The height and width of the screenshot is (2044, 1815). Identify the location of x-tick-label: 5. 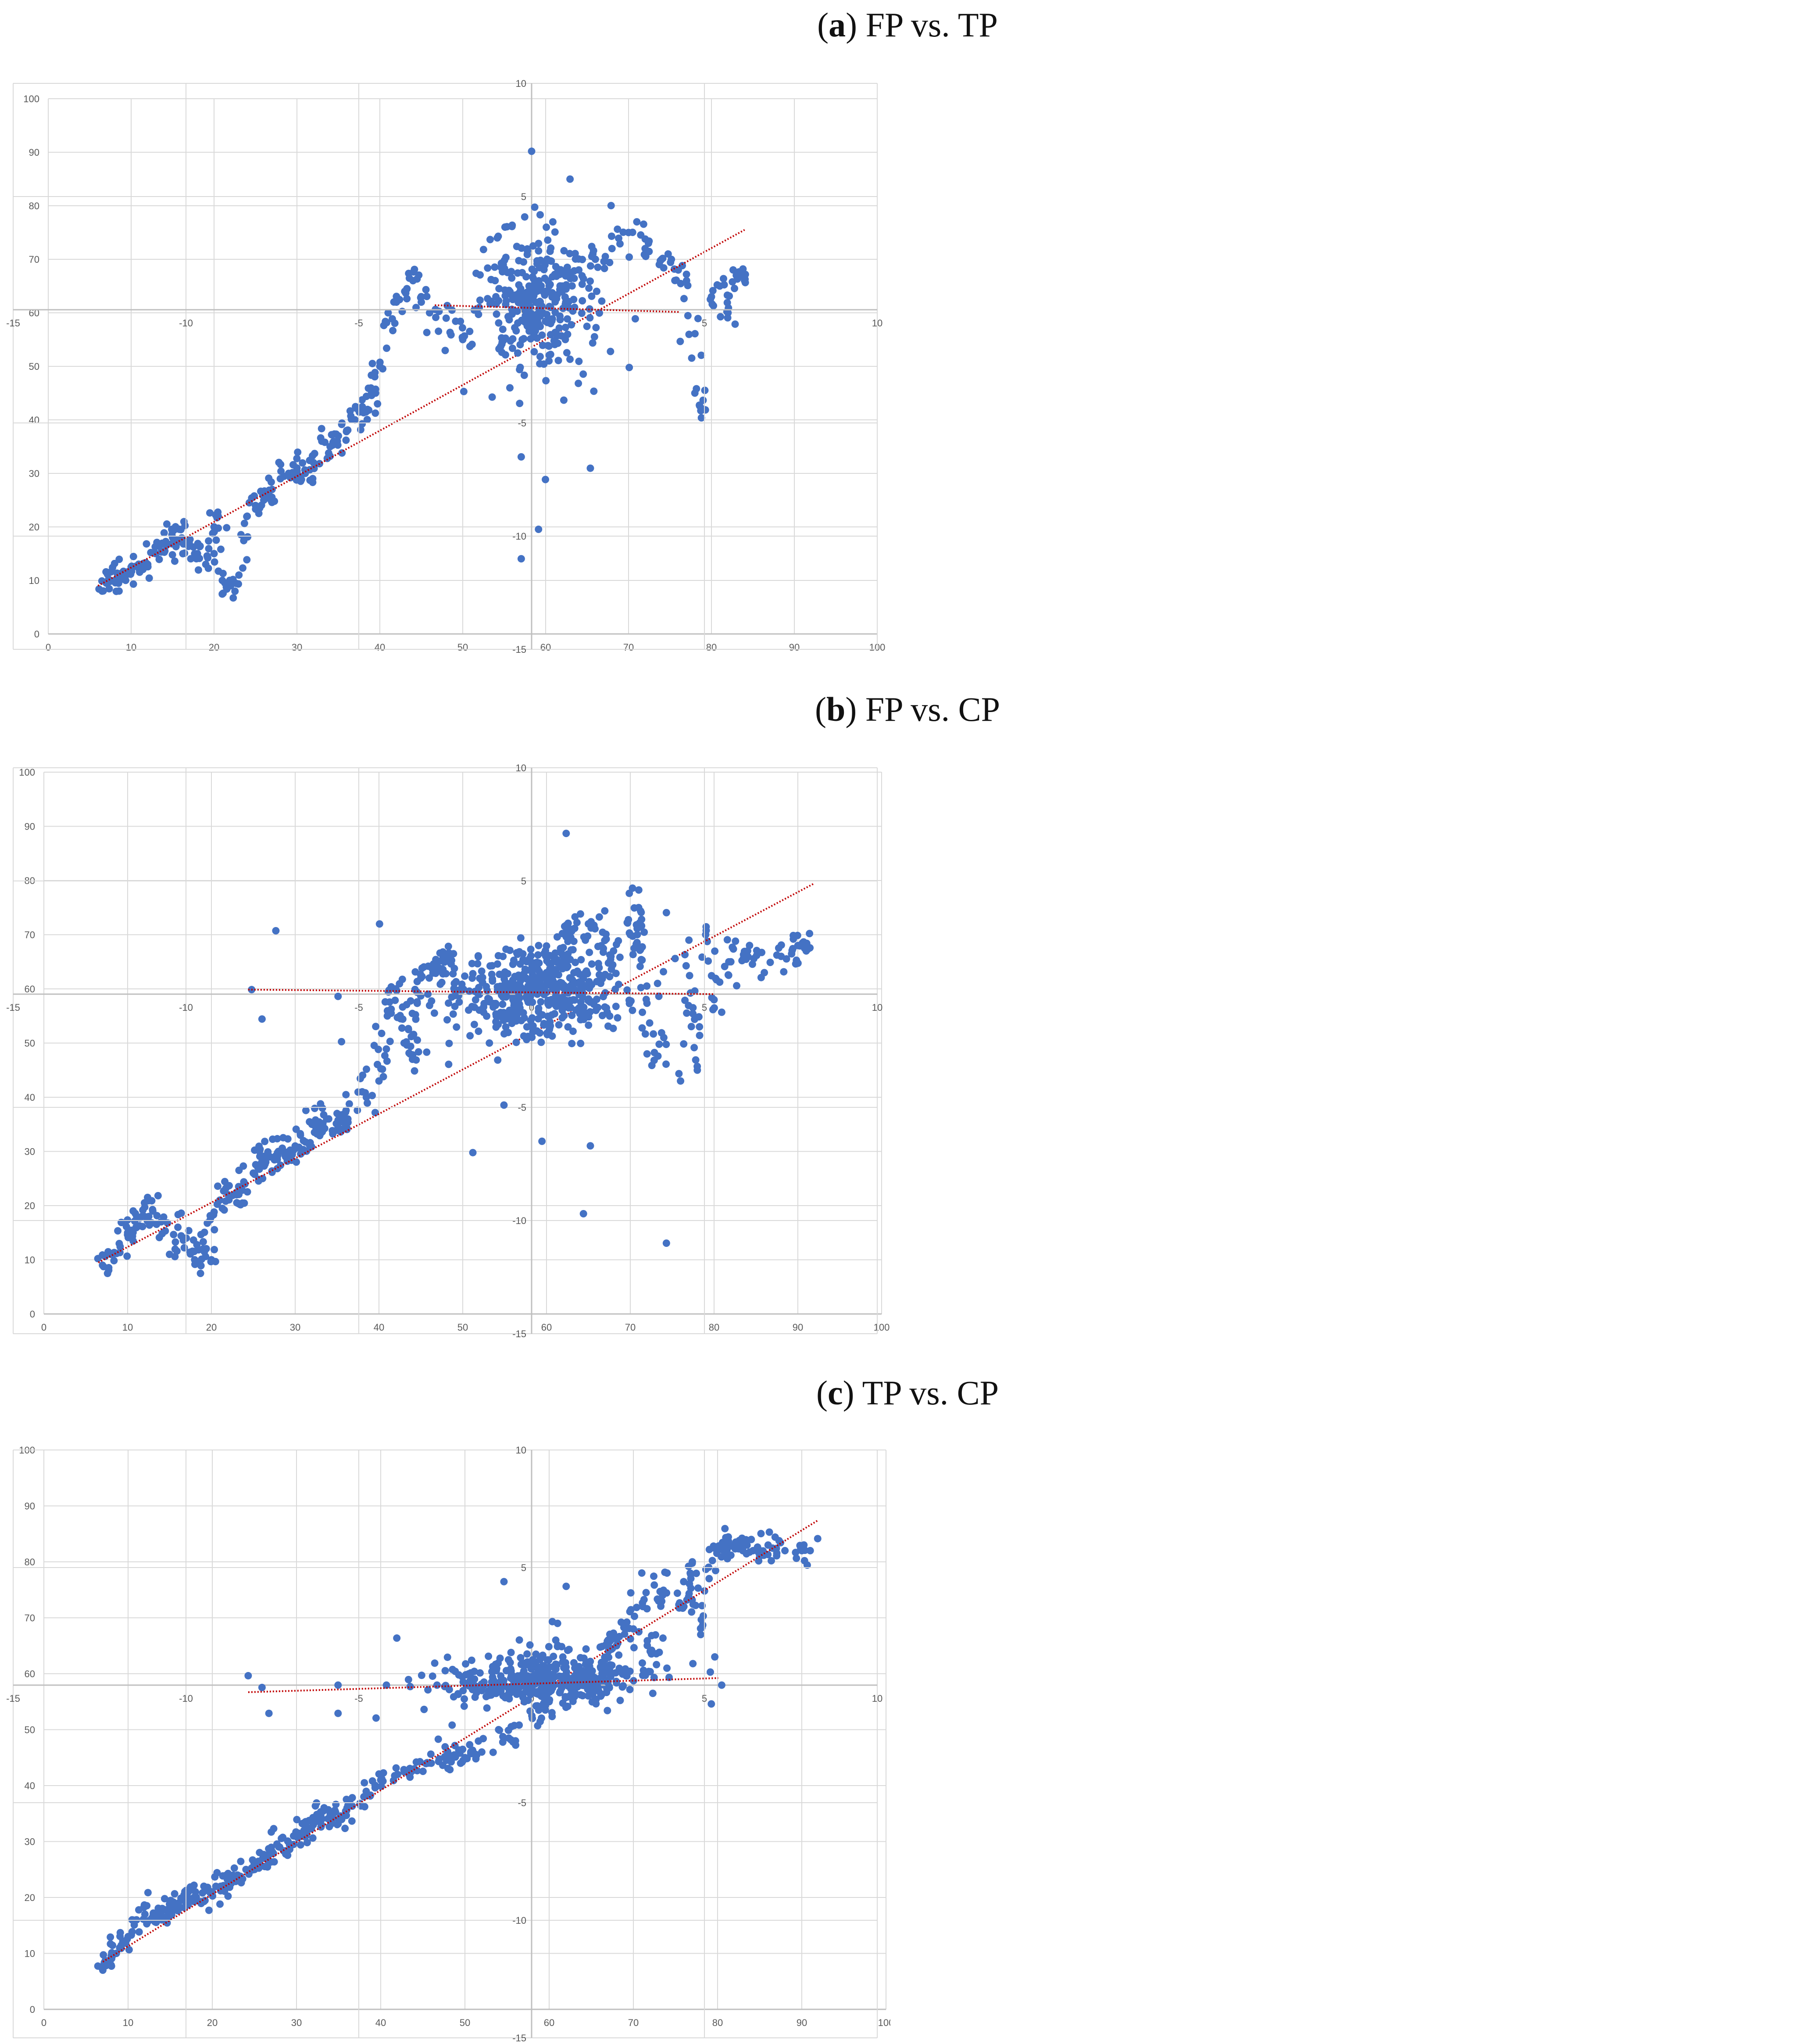
(704, 1699).